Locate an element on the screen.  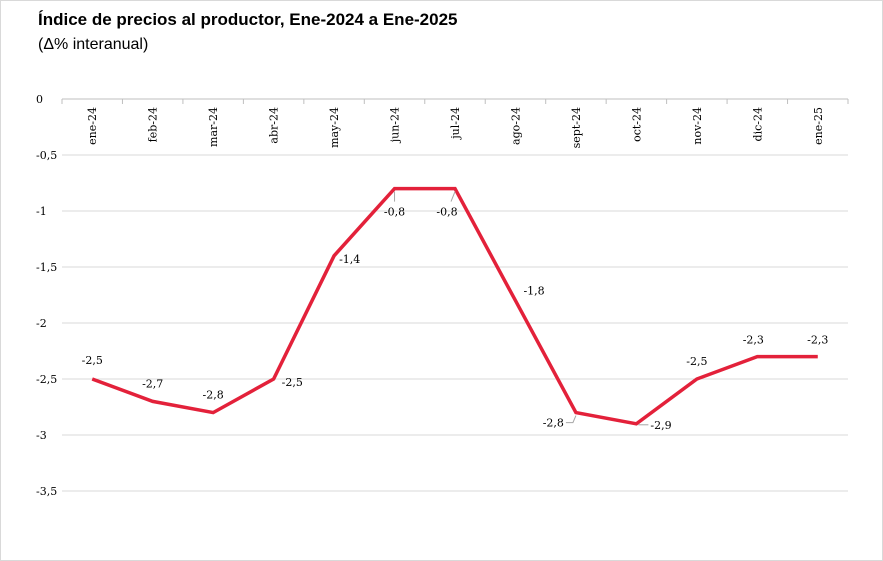
x-category-label: jul-24 is located at coordinates (455, 124).